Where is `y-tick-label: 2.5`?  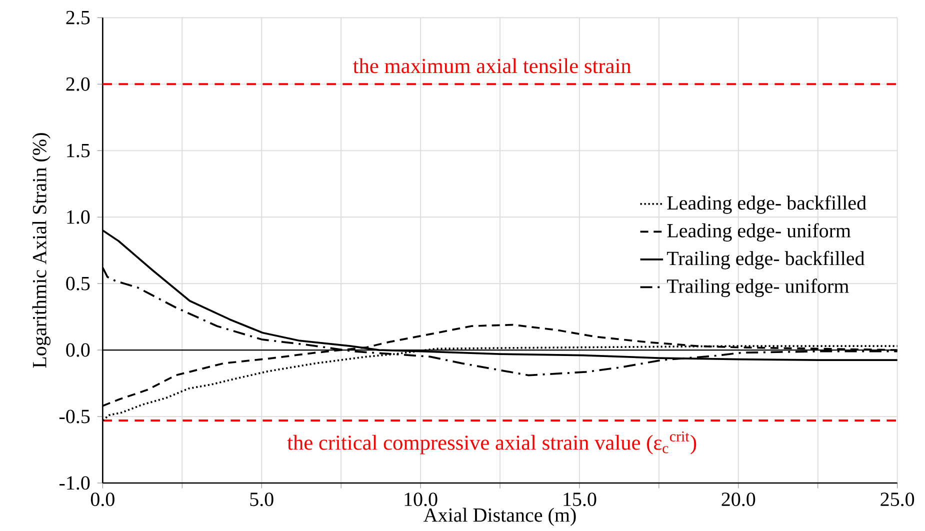
y-tick-label: 2.5 is located at coordinates (78, 17).